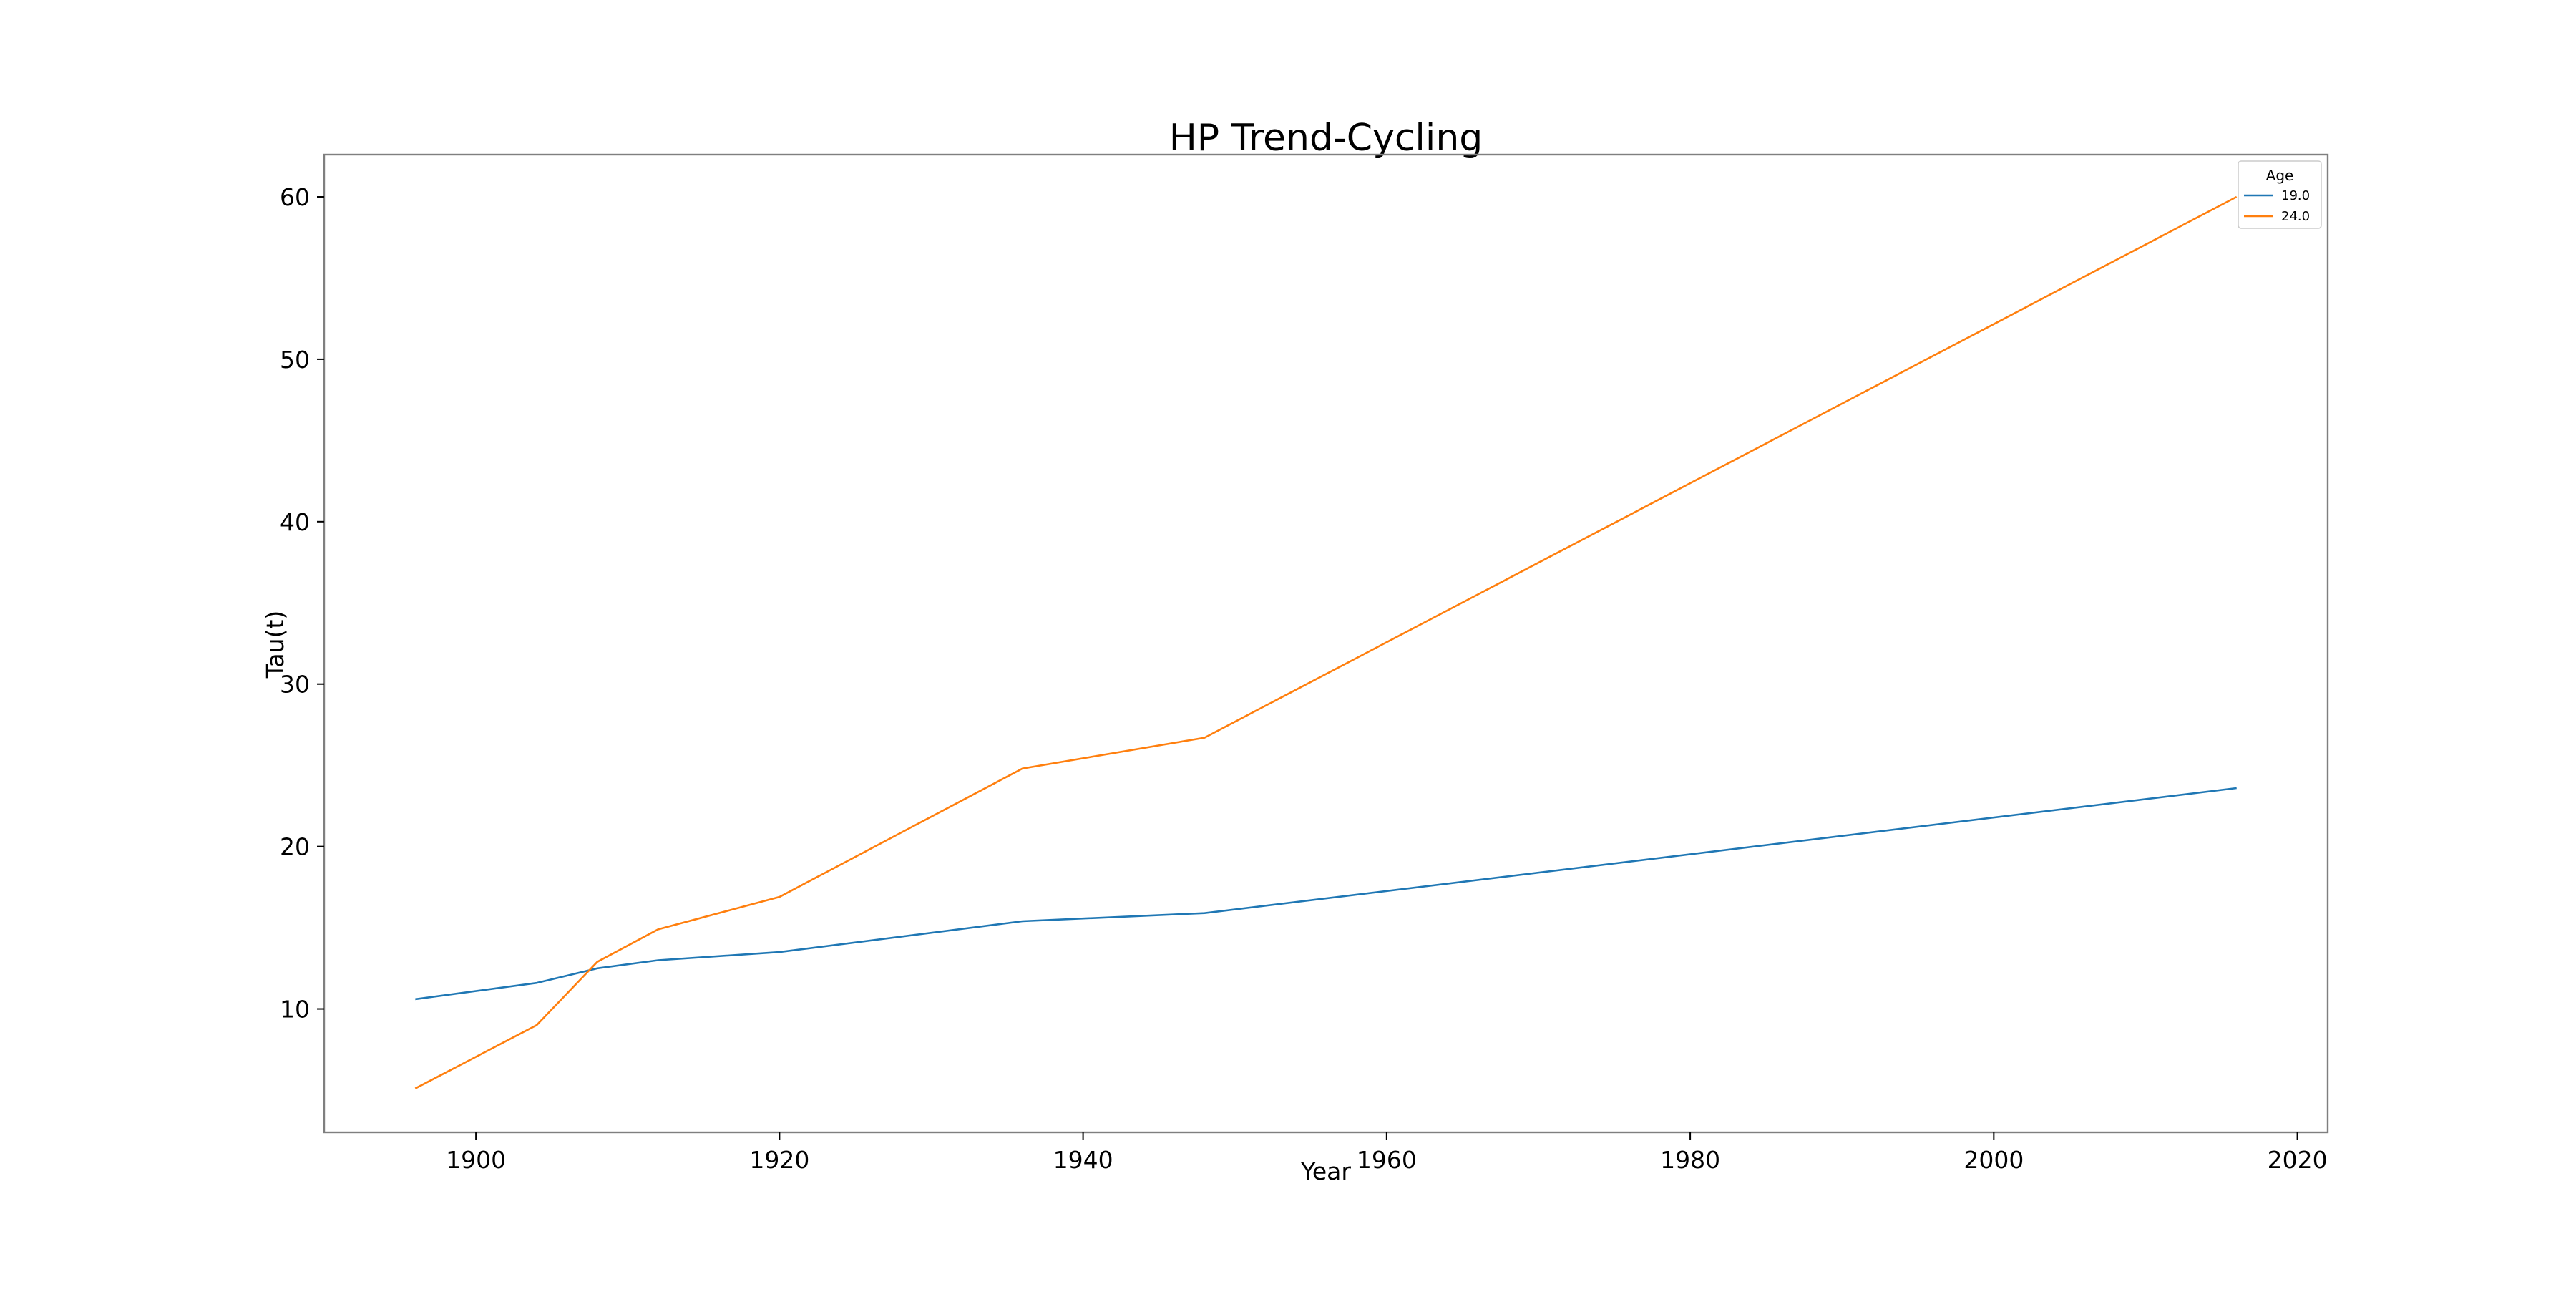 This screenshot has height=1292, width=2576. I want to click on y-axis-label: Tau(t), so click(275, 645).